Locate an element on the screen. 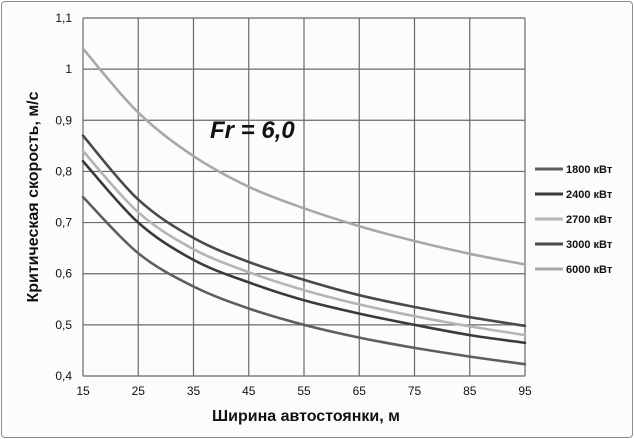 This screenshot has width=634, height=439. x-tick-label: 25 is located at coordinates (139, 391).